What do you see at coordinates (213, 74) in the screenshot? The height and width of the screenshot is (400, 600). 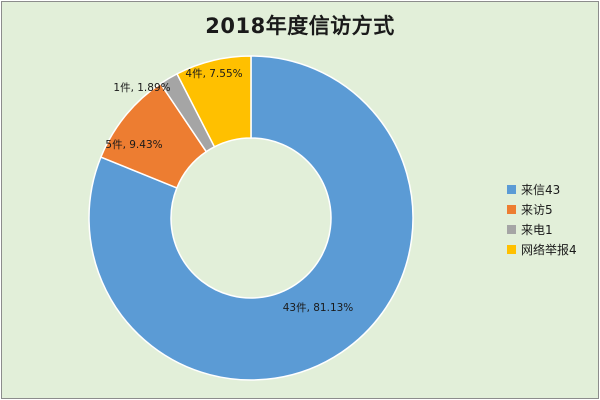 I see `data-label-4: 4件, 7.55%` at bounding box center [213, 74].